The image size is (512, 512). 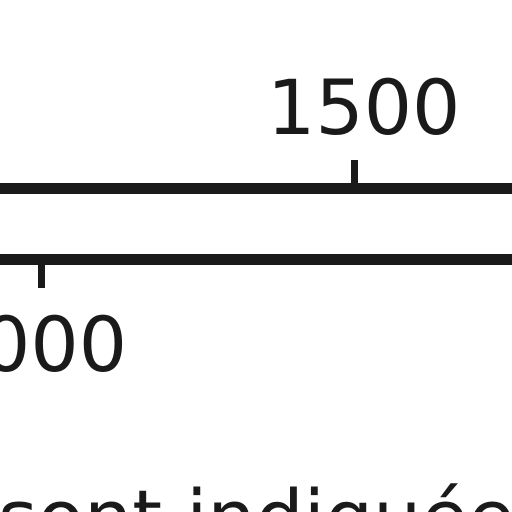 I want to click on bottom-scale-label: 000, so click(x=64, y=344).